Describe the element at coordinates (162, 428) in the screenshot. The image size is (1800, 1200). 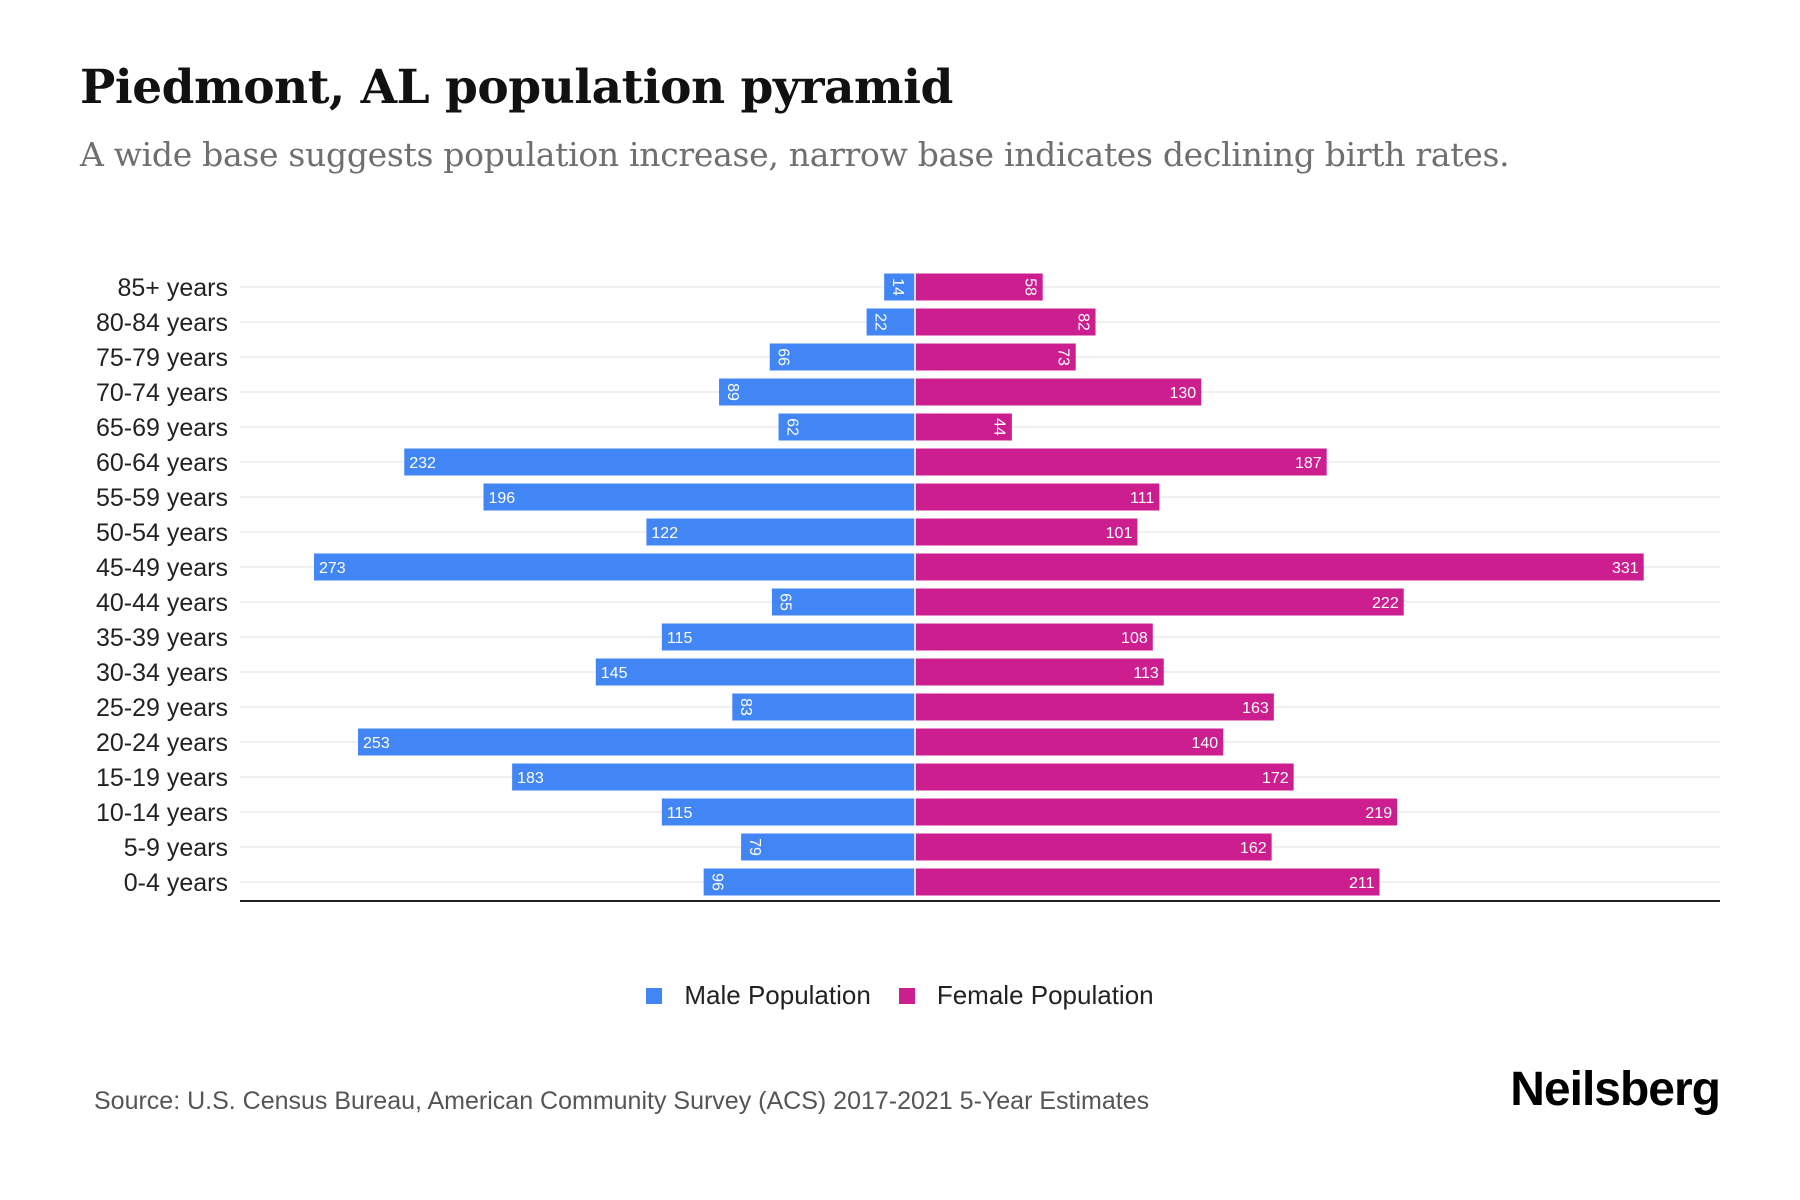
I see `y-tick-label: 65-69 years` at that location.